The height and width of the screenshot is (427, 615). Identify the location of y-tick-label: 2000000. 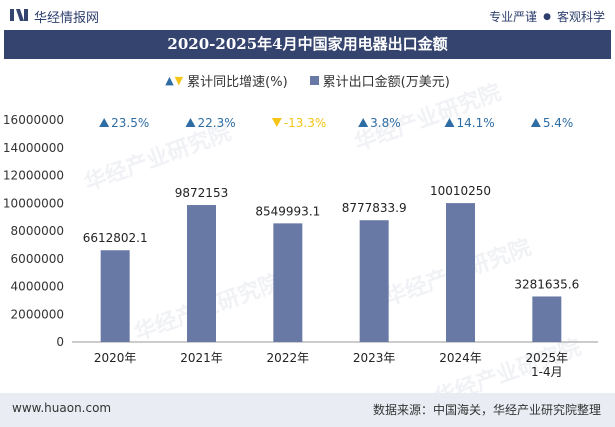
(37, 314).